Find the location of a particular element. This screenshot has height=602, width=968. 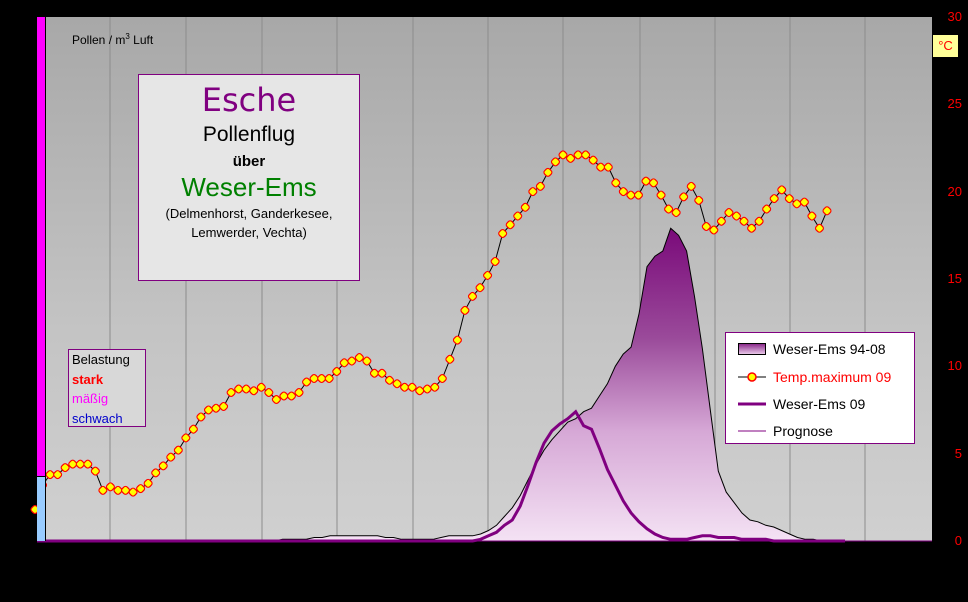

severity-title: Belastung is located at coordinates (101, 359).